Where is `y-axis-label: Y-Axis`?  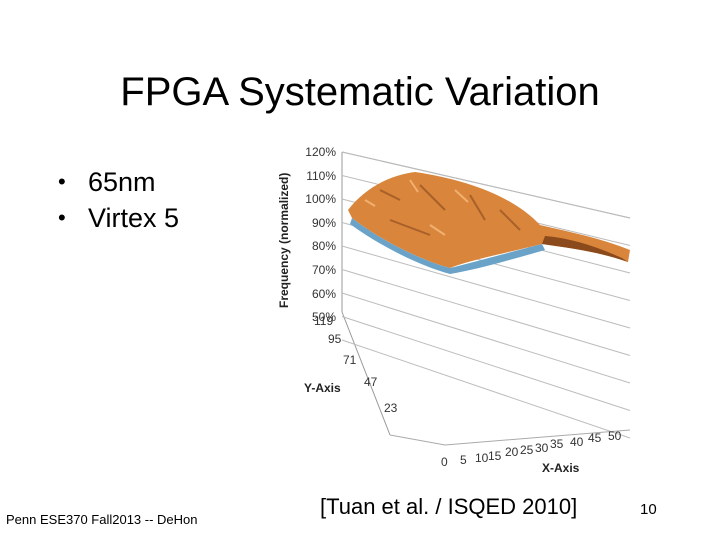 y-axis-label: Y-Axis is located at coordinates (322, 388).